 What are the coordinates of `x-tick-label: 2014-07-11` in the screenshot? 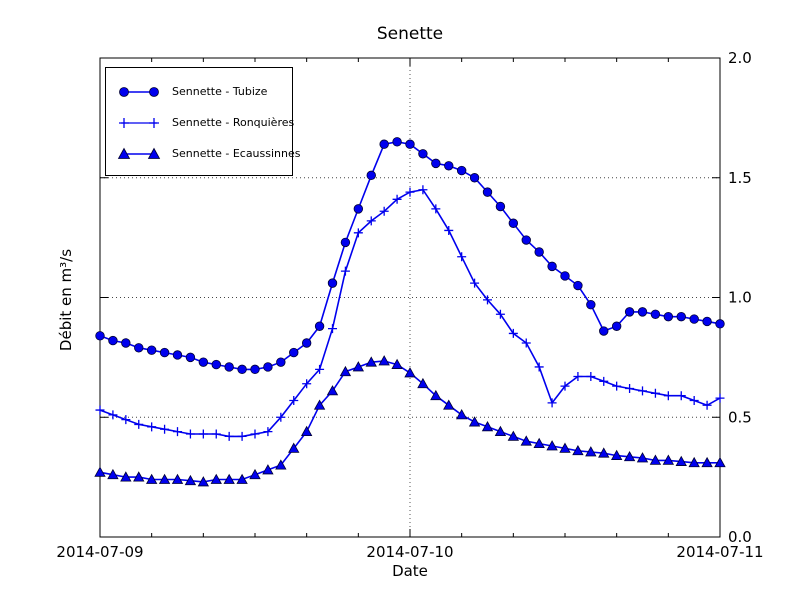 It's located at (719, 552).